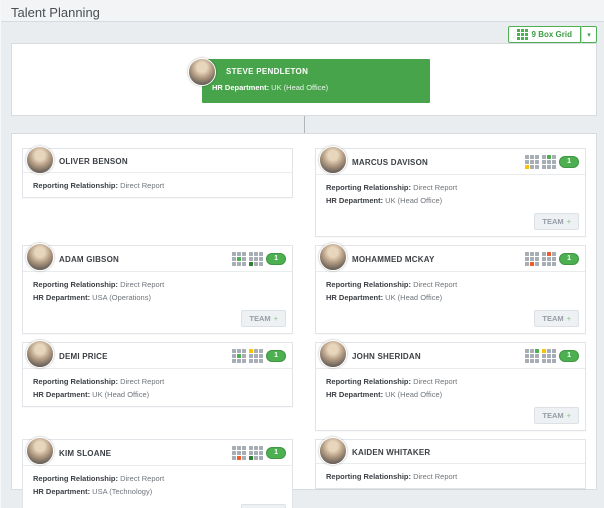 This screenshot has height=508, width=604. I want to click on field-value: USA (Operations), so click(120, 297).